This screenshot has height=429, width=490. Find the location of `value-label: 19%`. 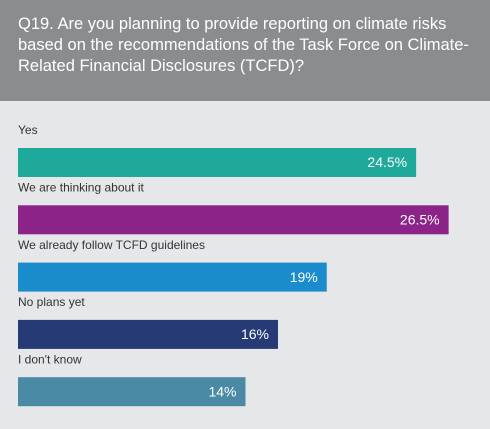

value-label: 19% is located at coordinates (304, 277).